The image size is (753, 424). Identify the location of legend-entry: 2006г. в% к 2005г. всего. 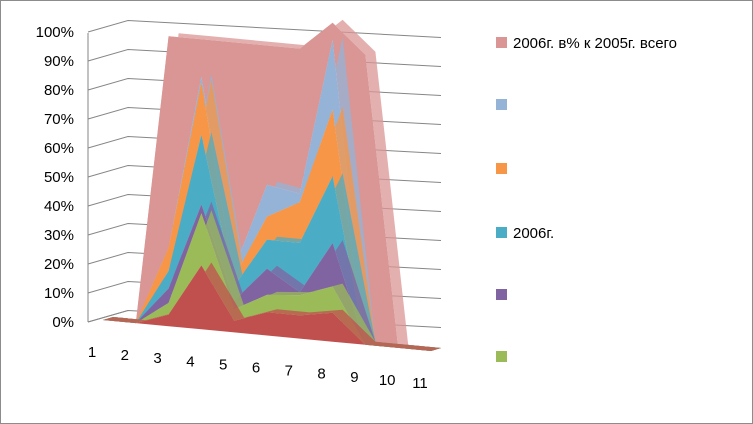
(586, 43).